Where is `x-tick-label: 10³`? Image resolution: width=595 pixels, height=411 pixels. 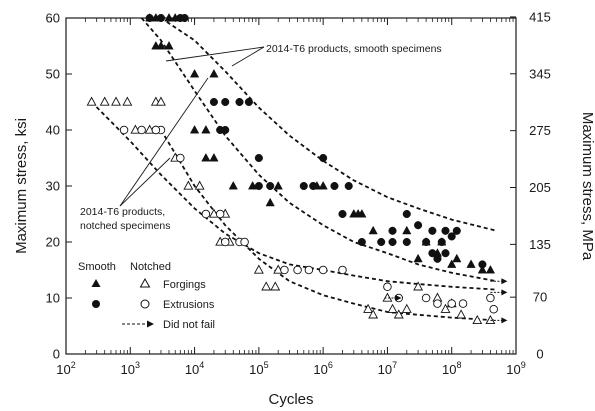
x-tick-label: 10³ is located at coordinates (130, 368).